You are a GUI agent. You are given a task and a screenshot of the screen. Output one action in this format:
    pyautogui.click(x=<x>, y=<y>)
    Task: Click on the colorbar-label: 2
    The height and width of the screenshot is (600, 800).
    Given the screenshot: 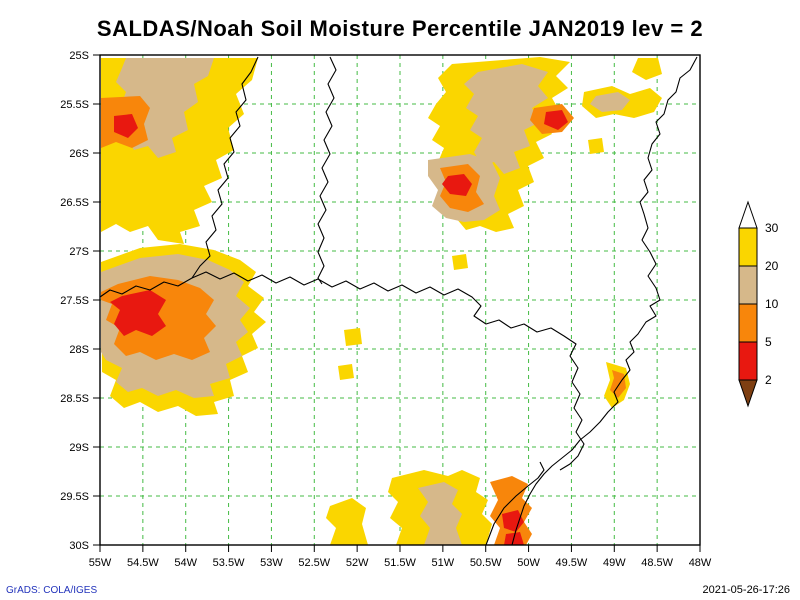 What is the action you would take?
    pyautogui.click(x=768, y=380)
    